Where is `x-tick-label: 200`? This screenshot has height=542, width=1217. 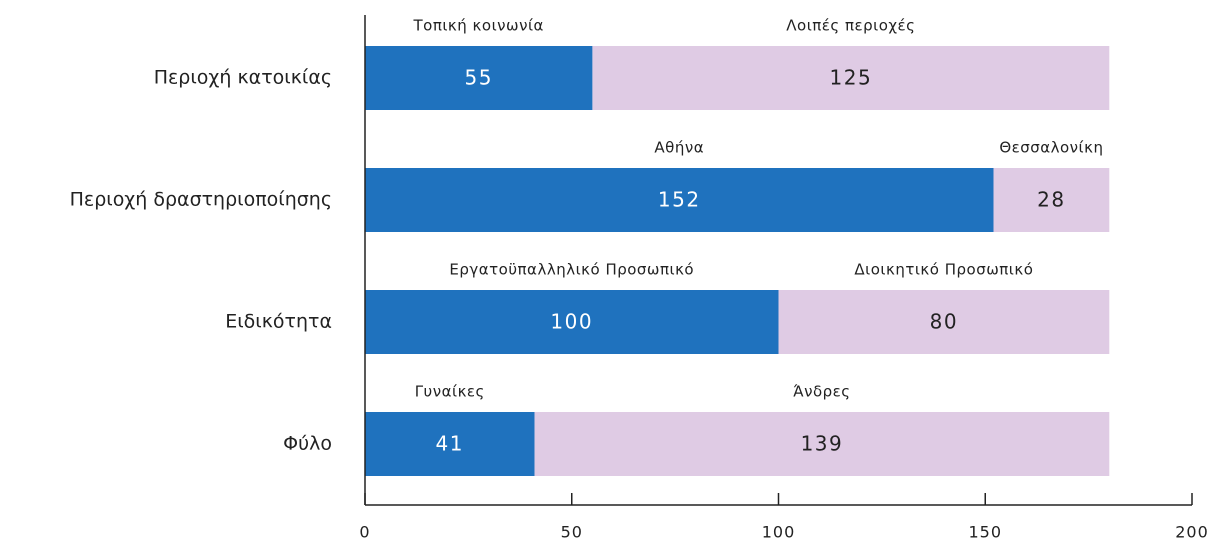 x-tick-label: 200 is located at coordinates (1192, 532).